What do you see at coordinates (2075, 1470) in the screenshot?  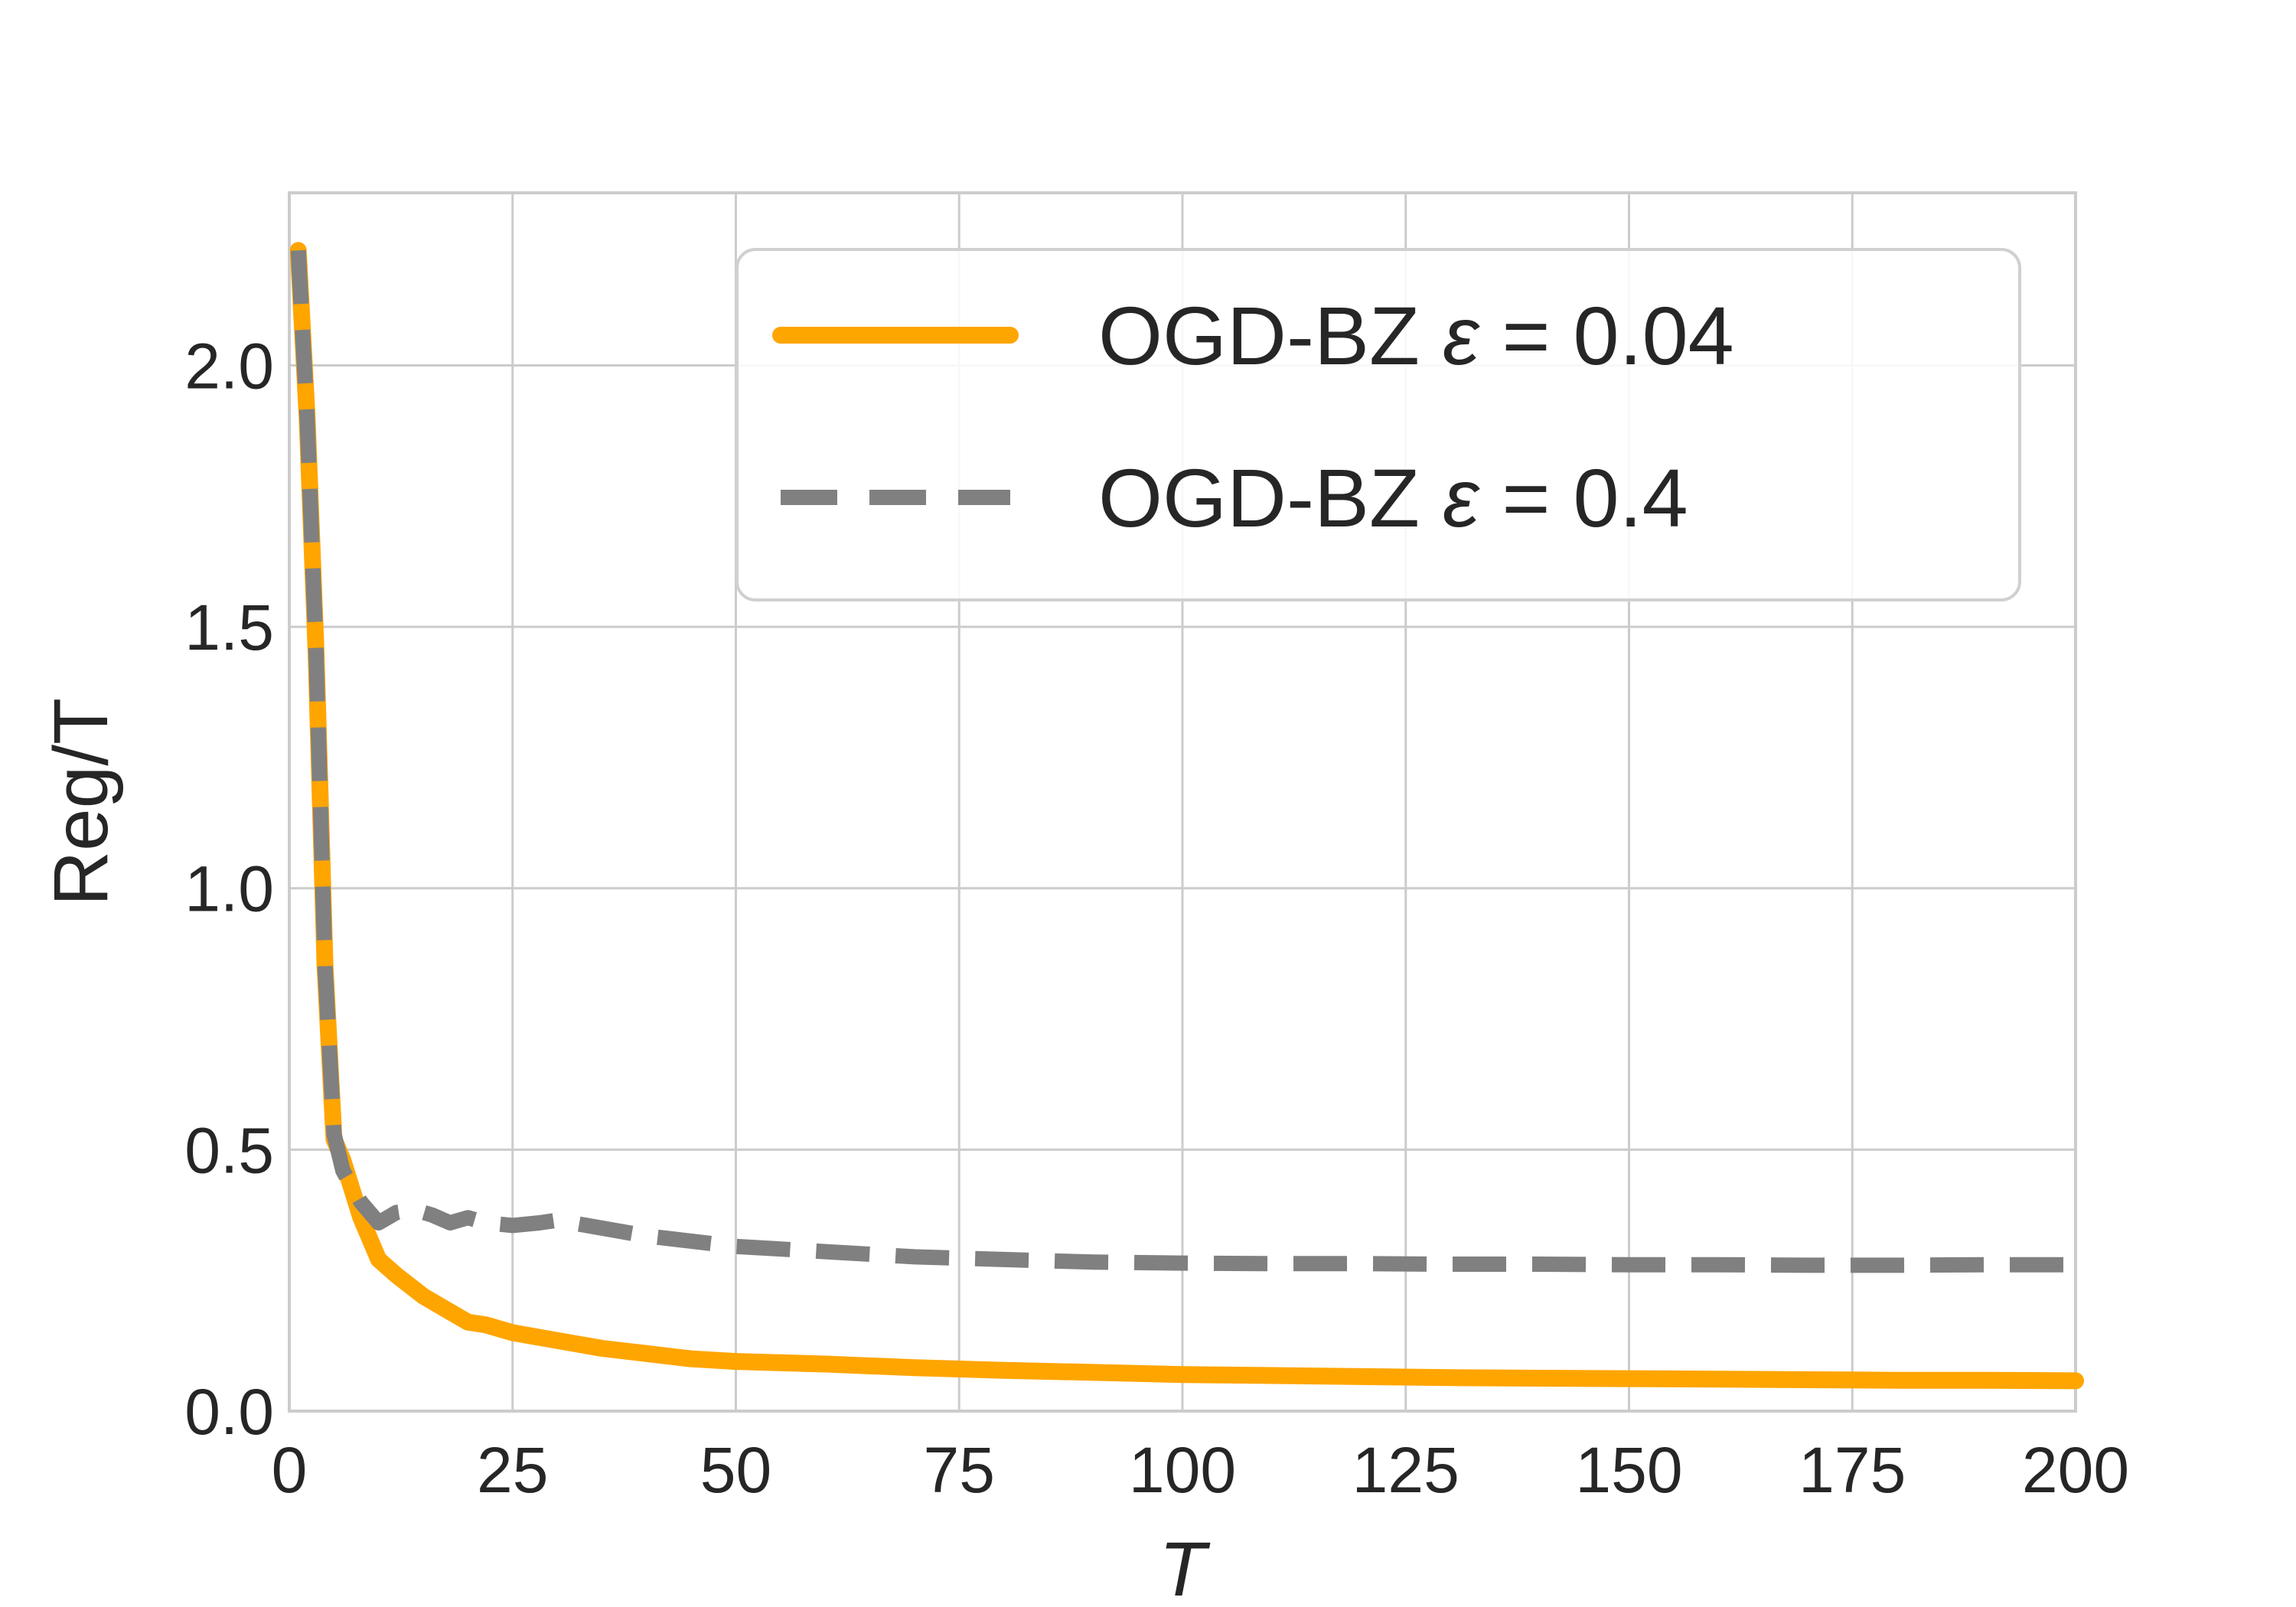 I see `x-tick-label-8: 200` at bounding box center [2075, 1470].